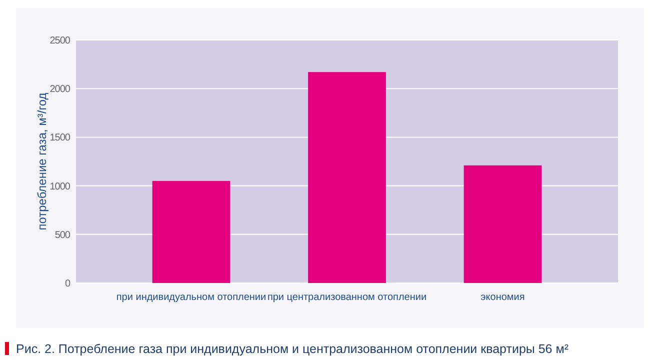 This screenshot has height=363, width=659. I want to click on y-tick-label: 2000, so click(60, 90).